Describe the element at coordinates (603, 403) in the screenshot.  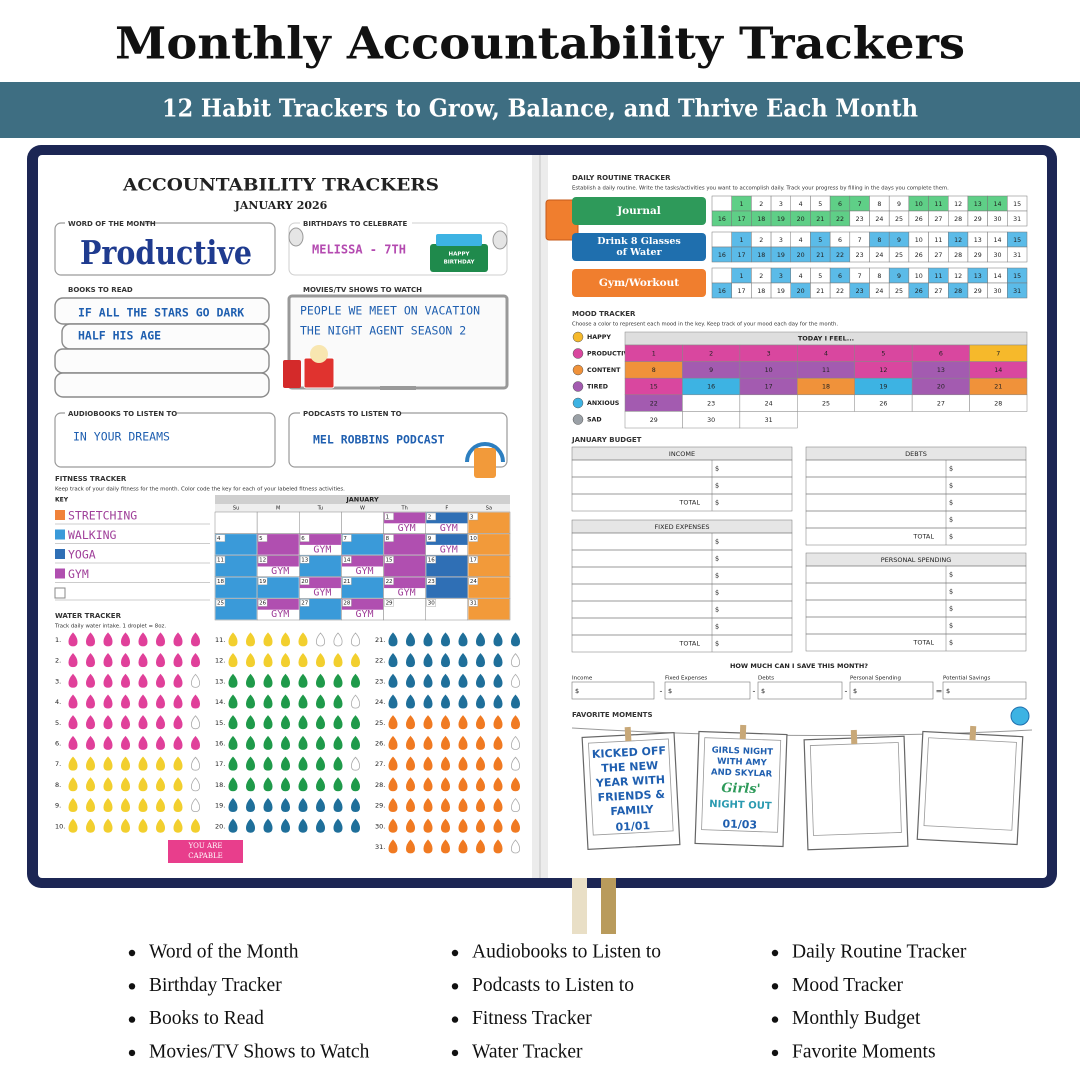
I see `mood-key: ANXIOUS` at that location.